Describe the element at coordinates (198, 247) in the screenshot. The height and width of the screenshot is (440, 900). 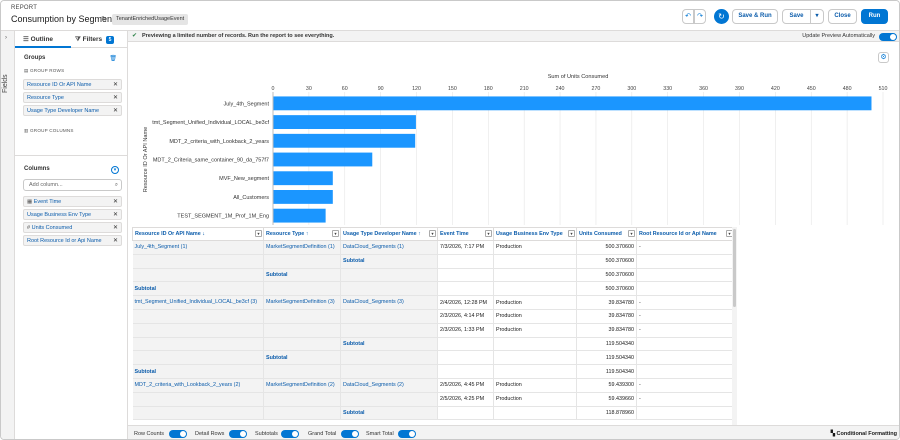
I see `table-cell: July_4th_Segment (1)` at that location.